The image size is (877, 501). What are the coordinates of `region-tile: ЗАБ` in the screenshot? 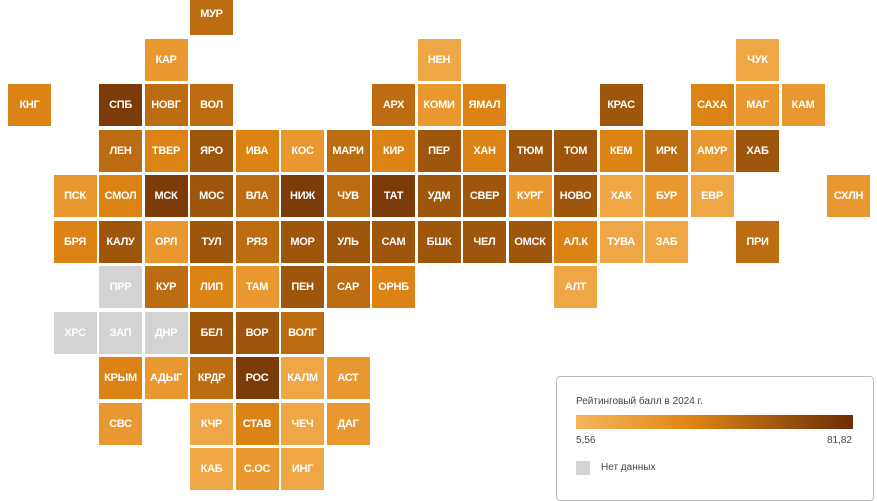 It's located at (666, 241).